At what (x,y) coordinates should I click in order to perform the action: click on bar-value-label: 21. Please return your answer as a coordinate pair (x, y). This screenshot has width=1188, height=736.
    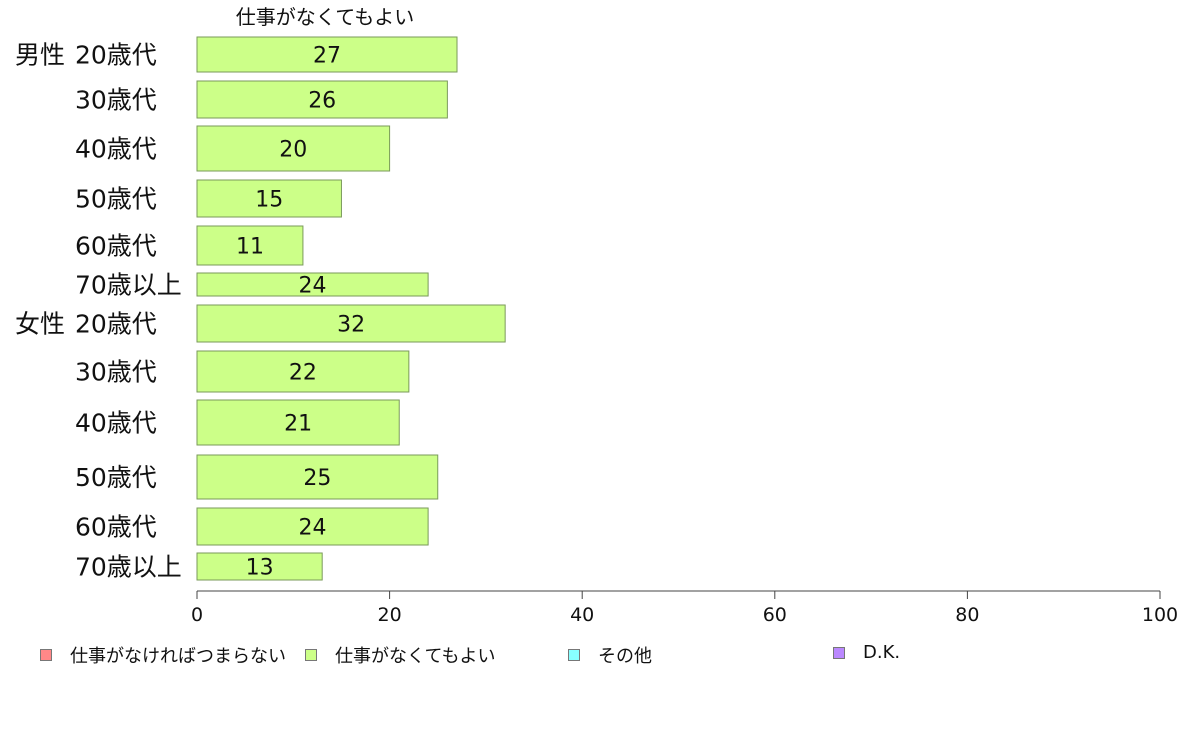
    Looking at the image, I should click on (298, 424).